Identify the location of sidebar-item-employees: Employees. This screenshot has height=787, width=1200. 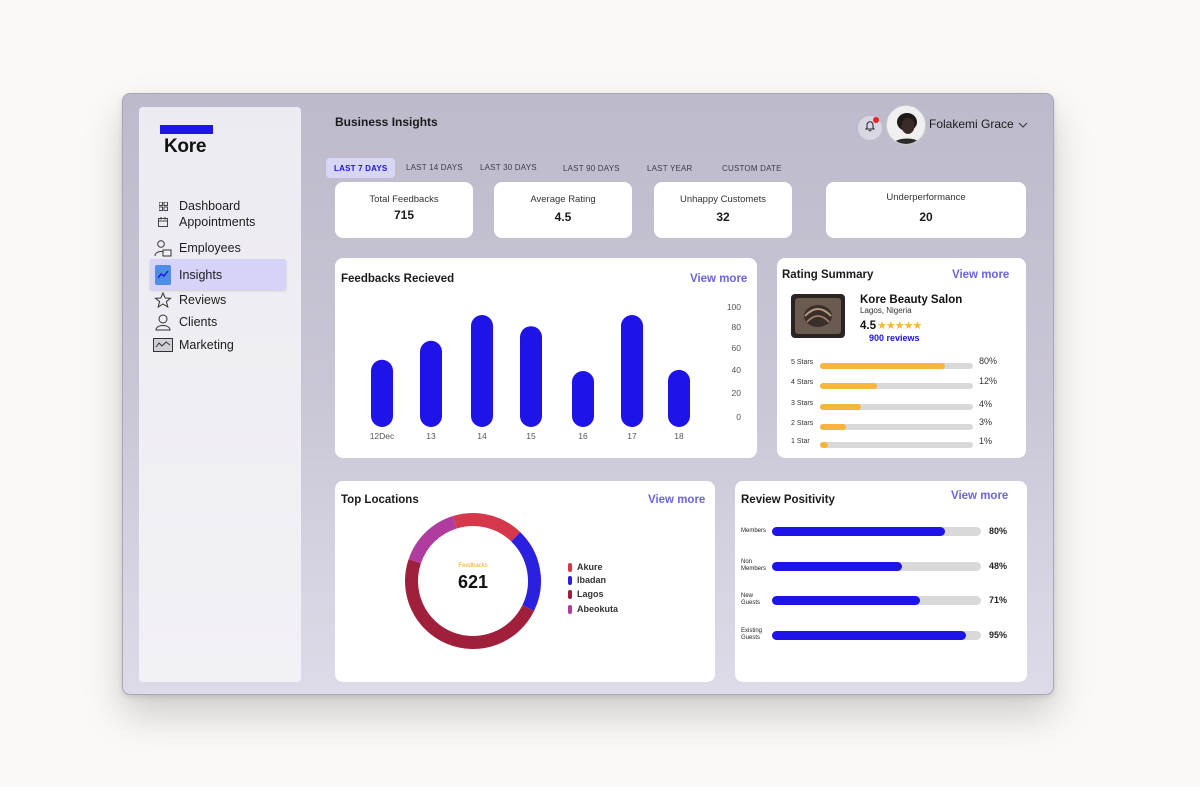
(220, 248).